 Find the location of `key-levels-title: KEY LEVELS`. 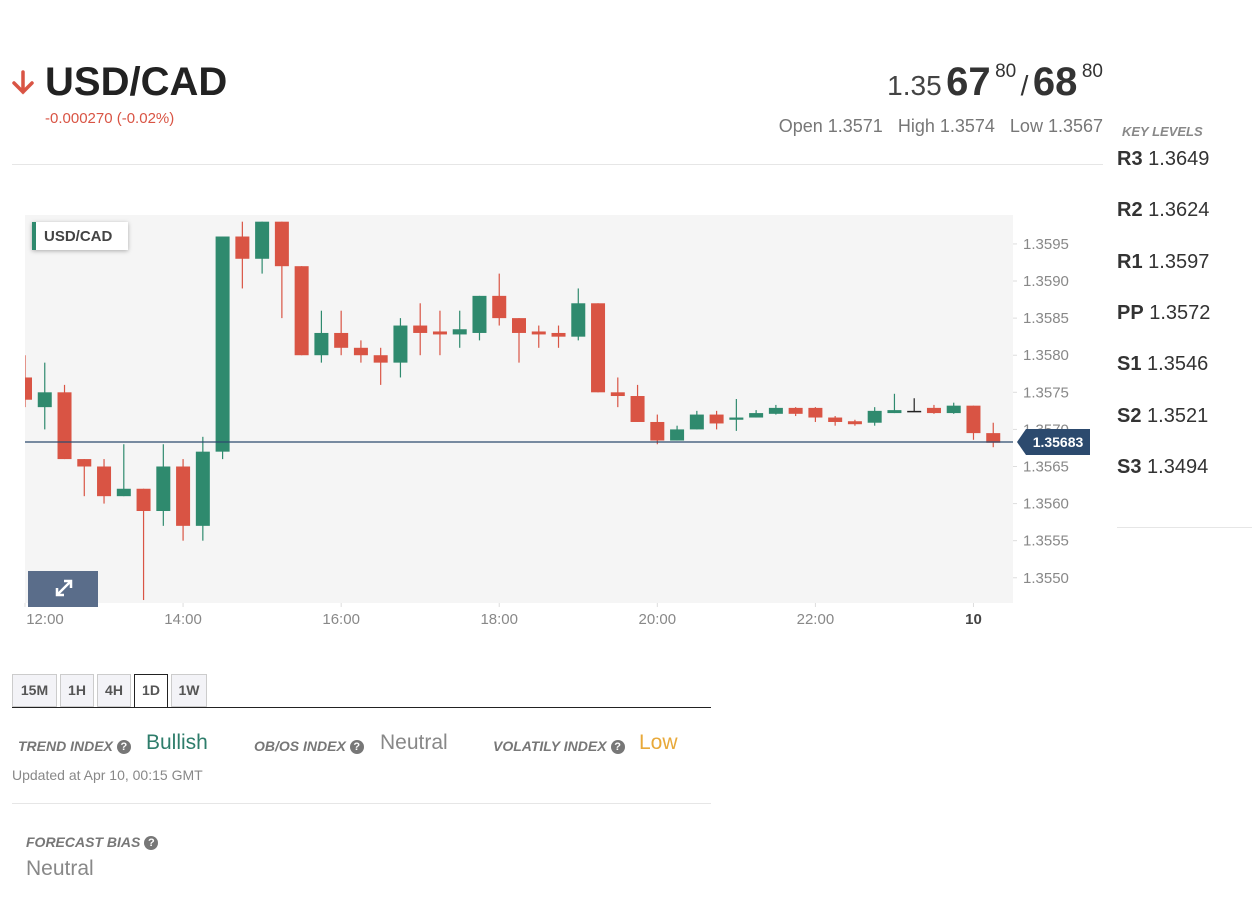

key-levels-title: KEY LEVELS is located at coordinates (1162, 131).